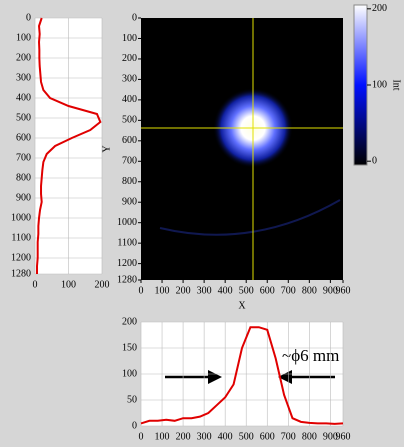  I want to click on annotation: ~ϕ6 mm, so click(310, 355).